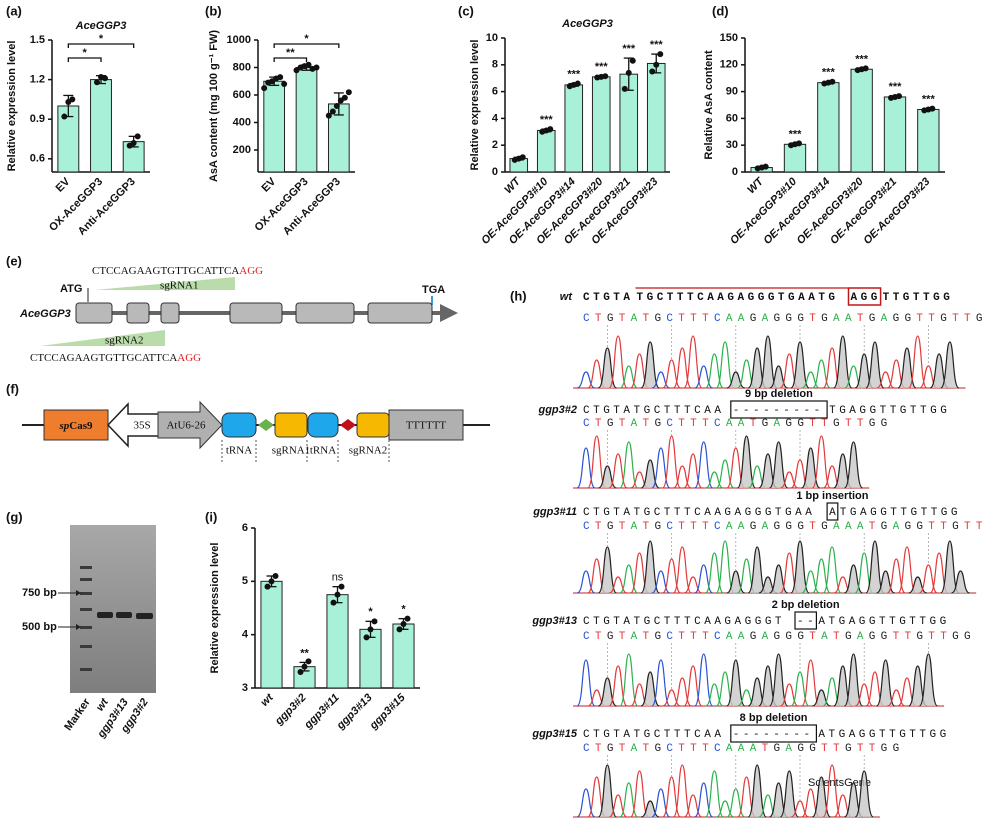 This screenshot has height=823, width=983. What do you see at coordinates (86, 593) in the screenshot?
I see `ladder-band` at bounding box center [86, 593].